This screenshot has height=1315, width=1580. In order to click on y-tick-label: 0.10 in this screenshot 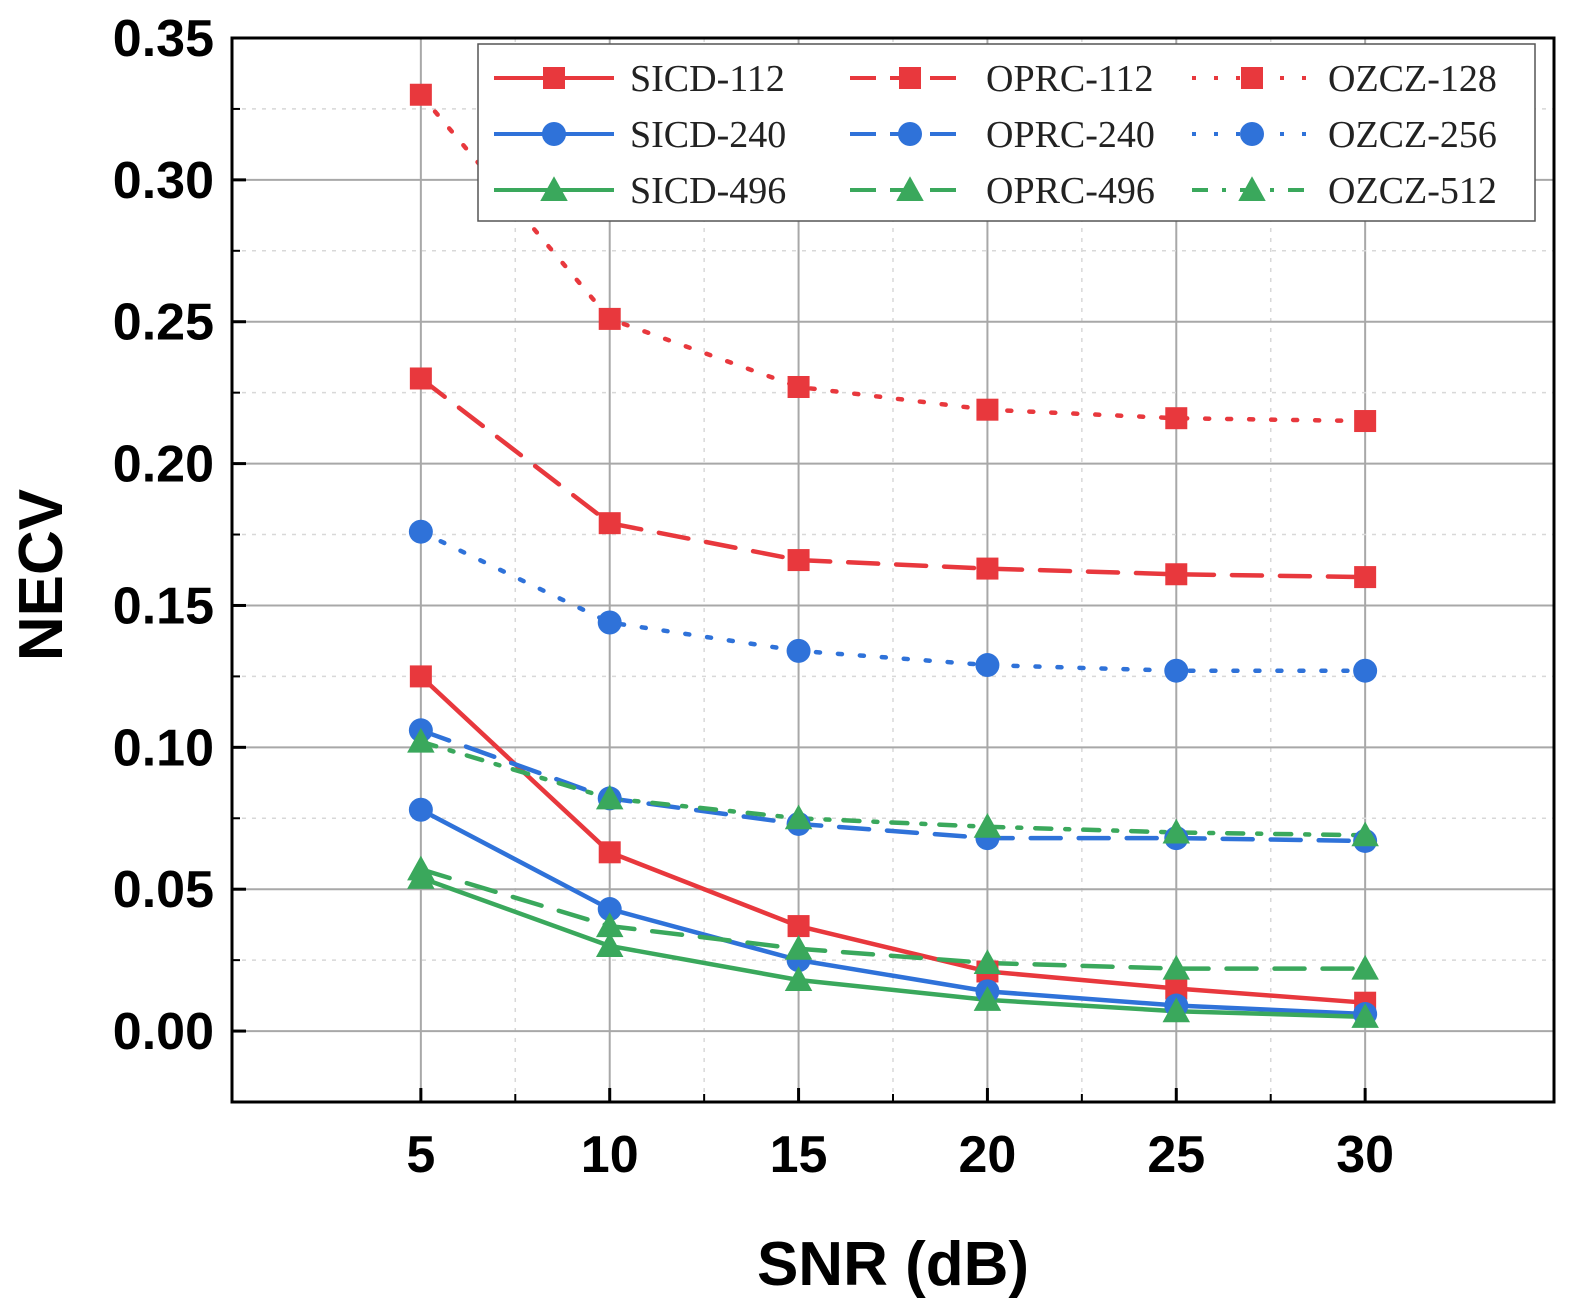, I will do `click(163, 748)`.